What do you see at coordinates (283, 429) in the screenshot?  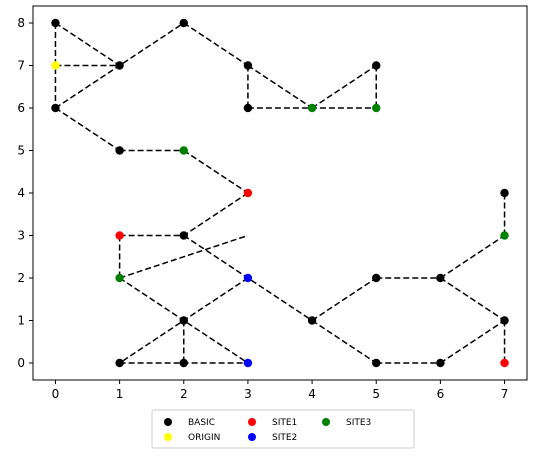 I see `legend: BASIC ORIGIN SITE1 SITE2 SITE3` at bounding box center [283, 429].